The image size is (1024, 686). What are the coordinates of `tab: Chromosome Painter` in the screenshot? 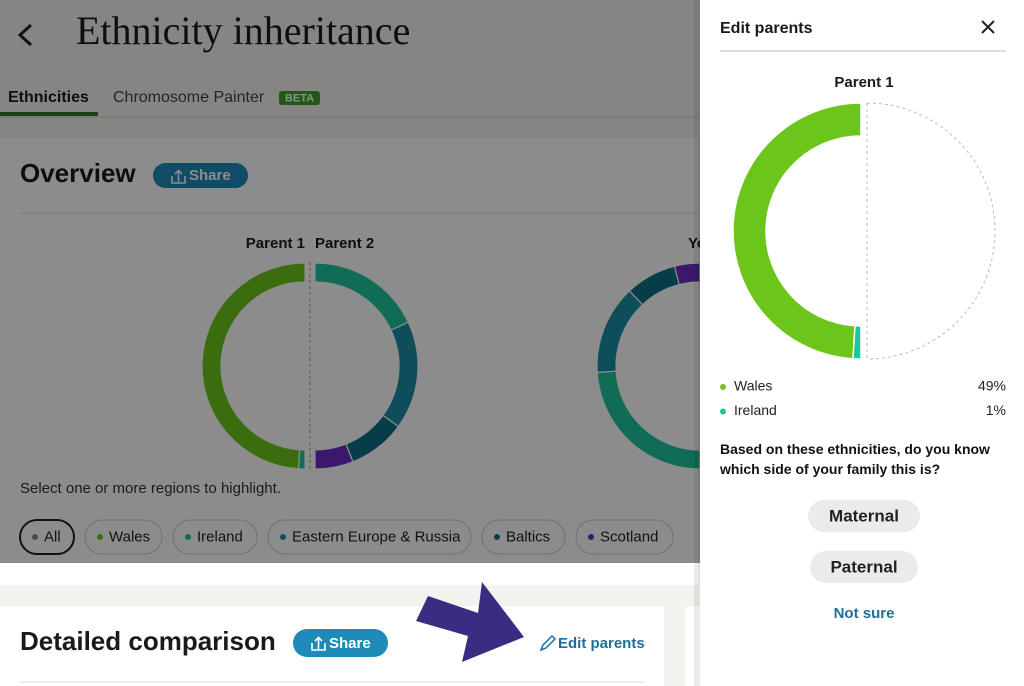 It's located at (189, 97).